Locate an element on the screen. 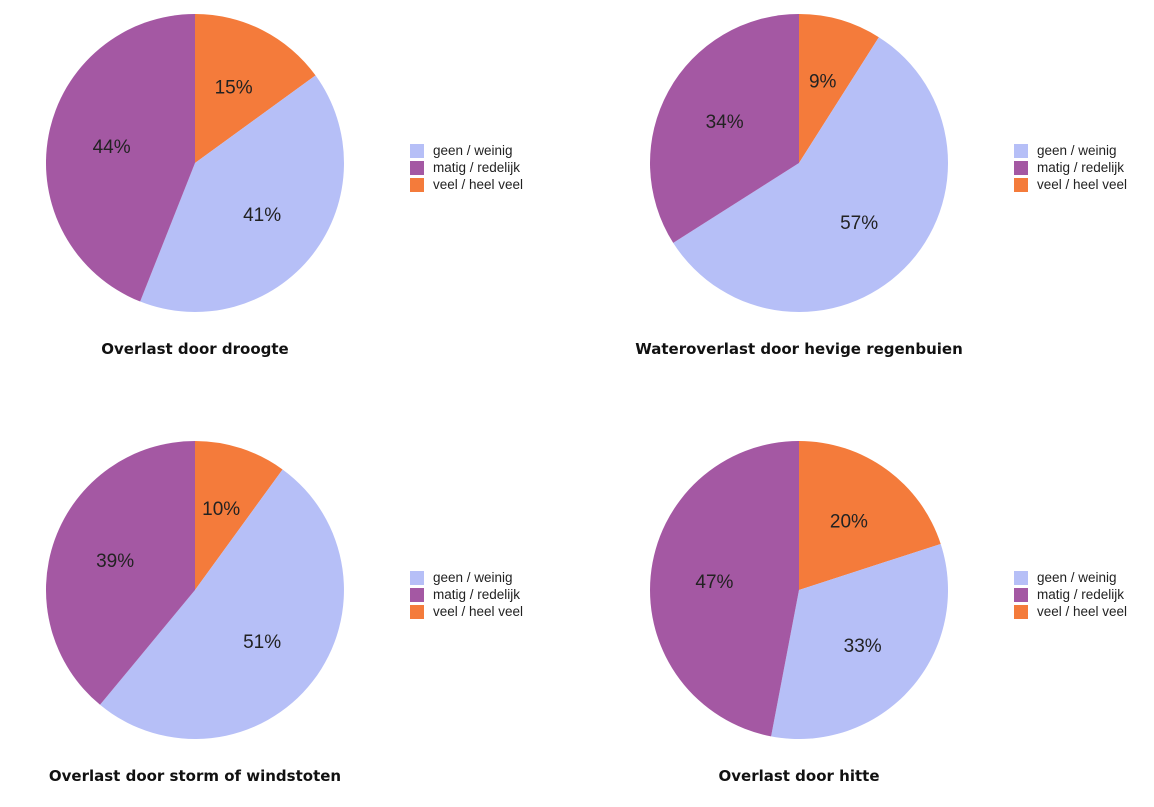  slice-label-veel-heel-veel: 20% is located at coordinates (849, 521).